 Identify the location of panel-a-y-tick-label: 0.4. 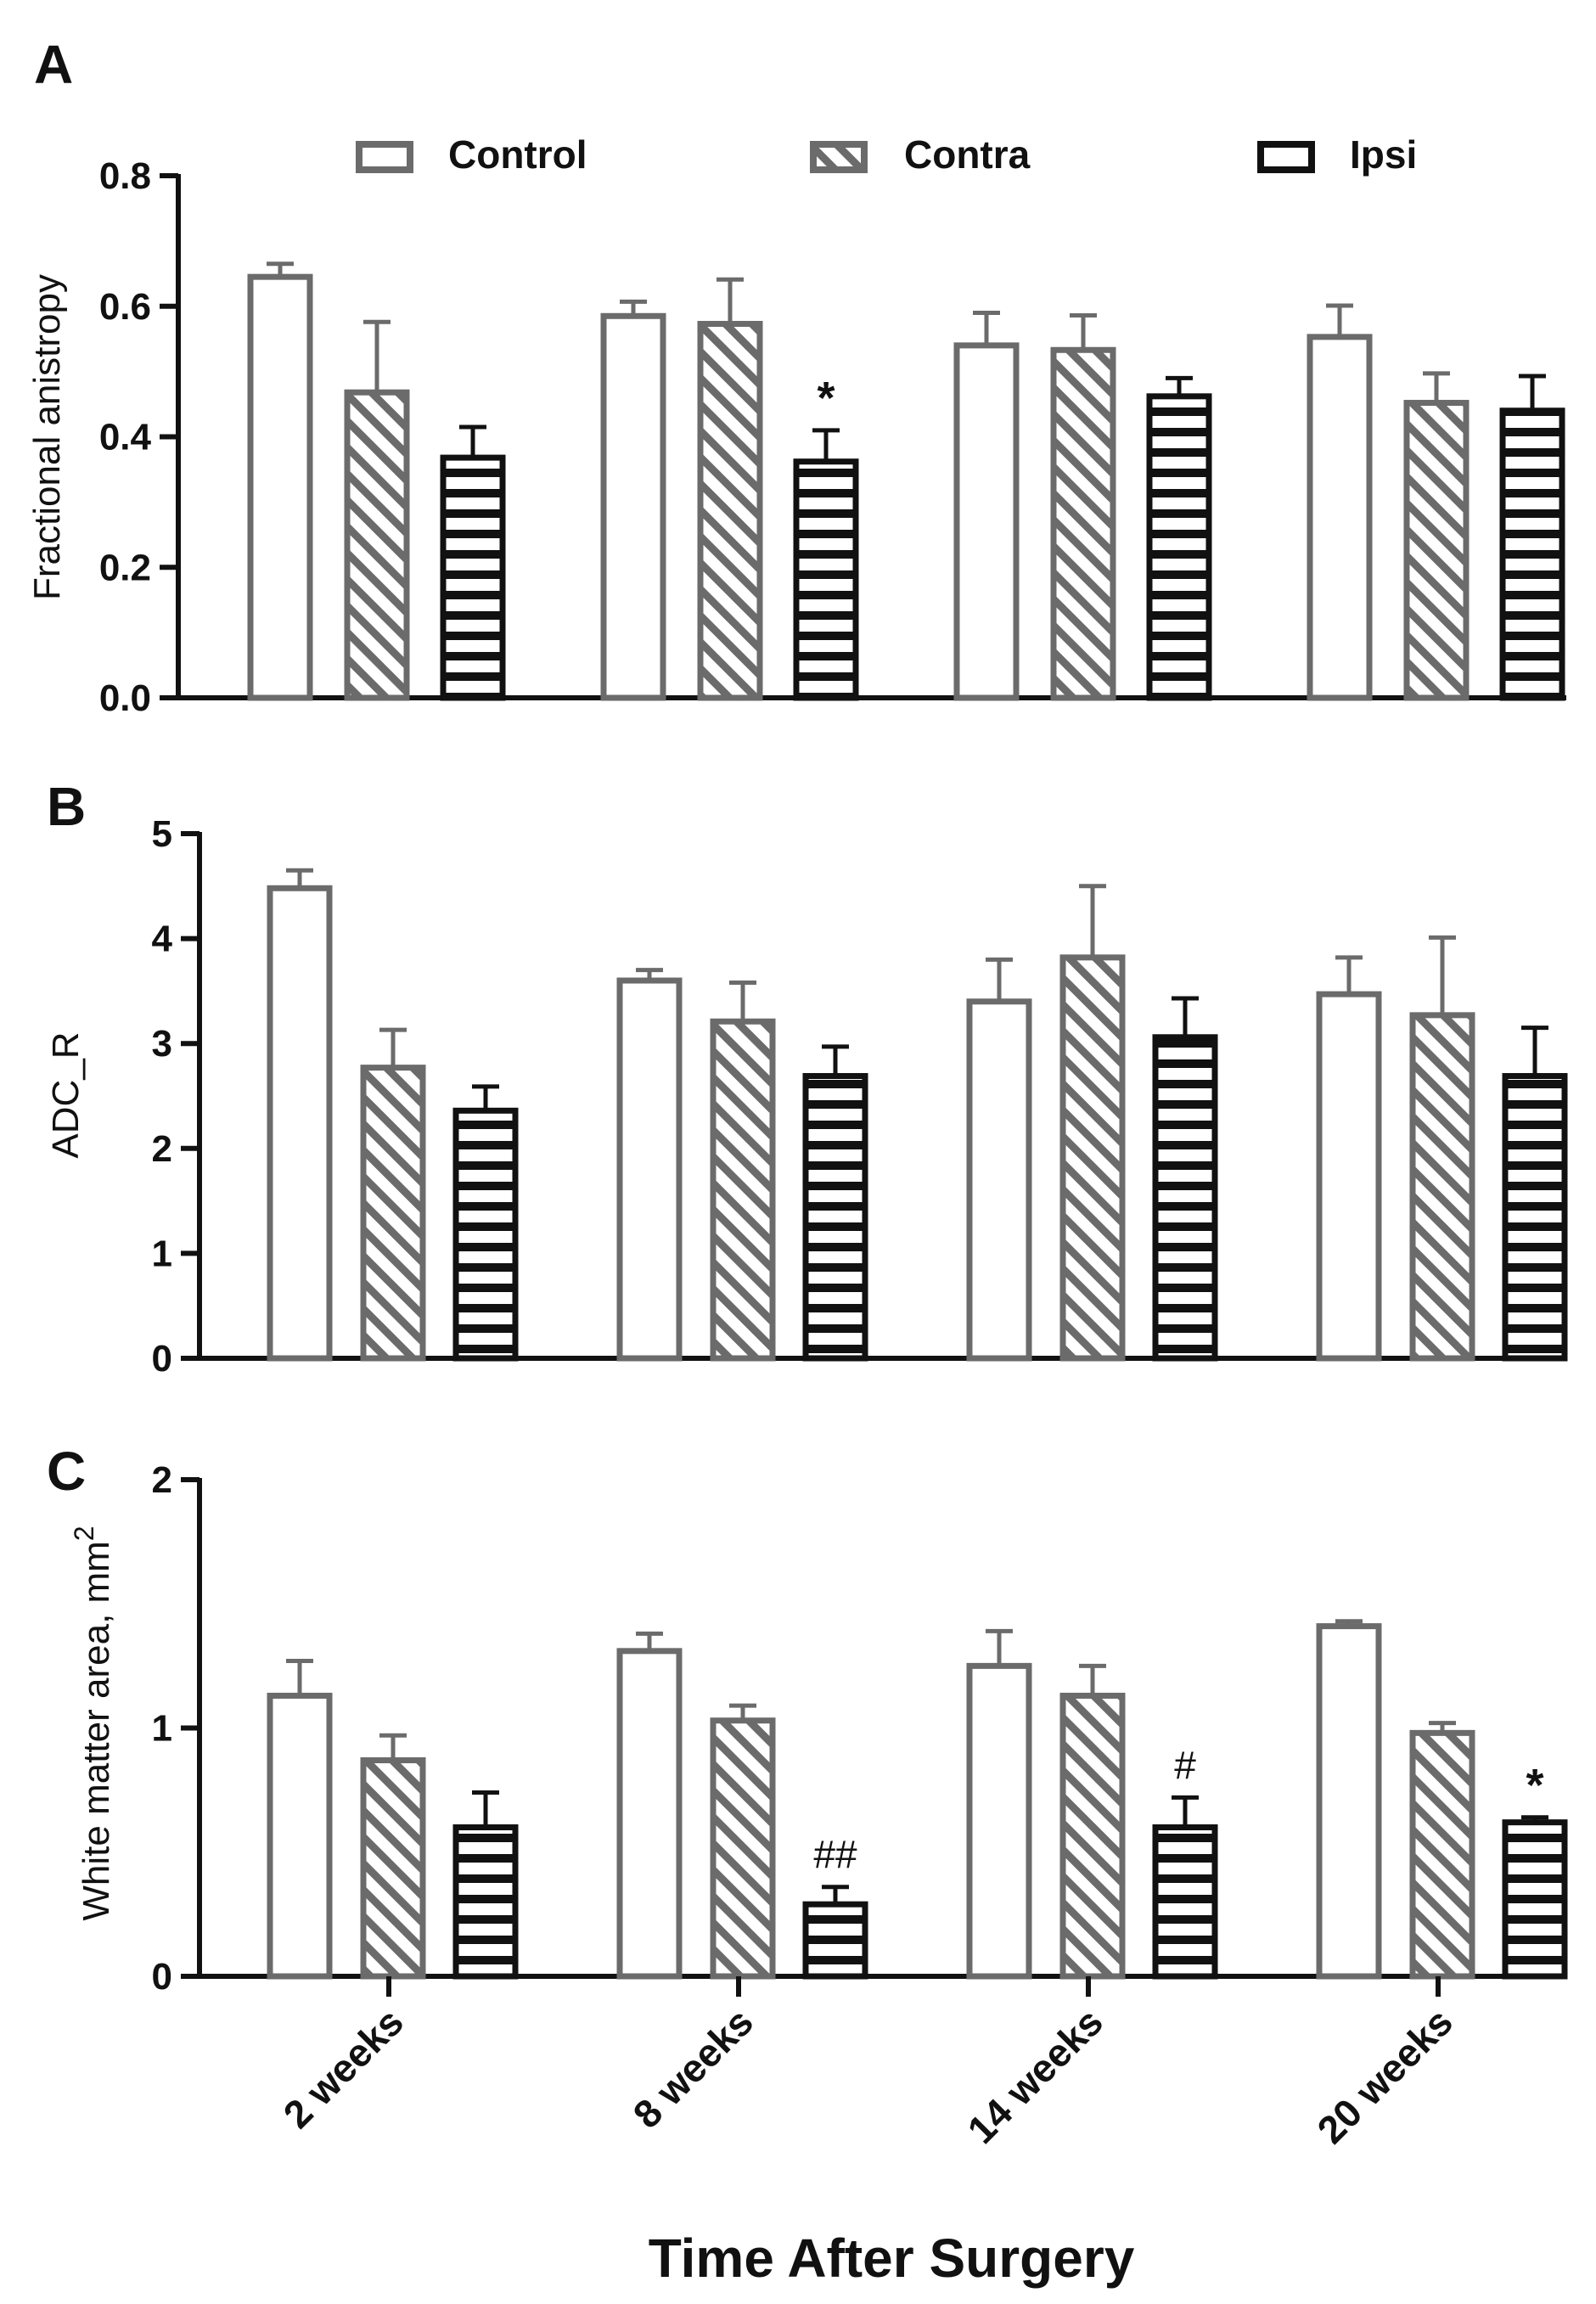
(125, 437).